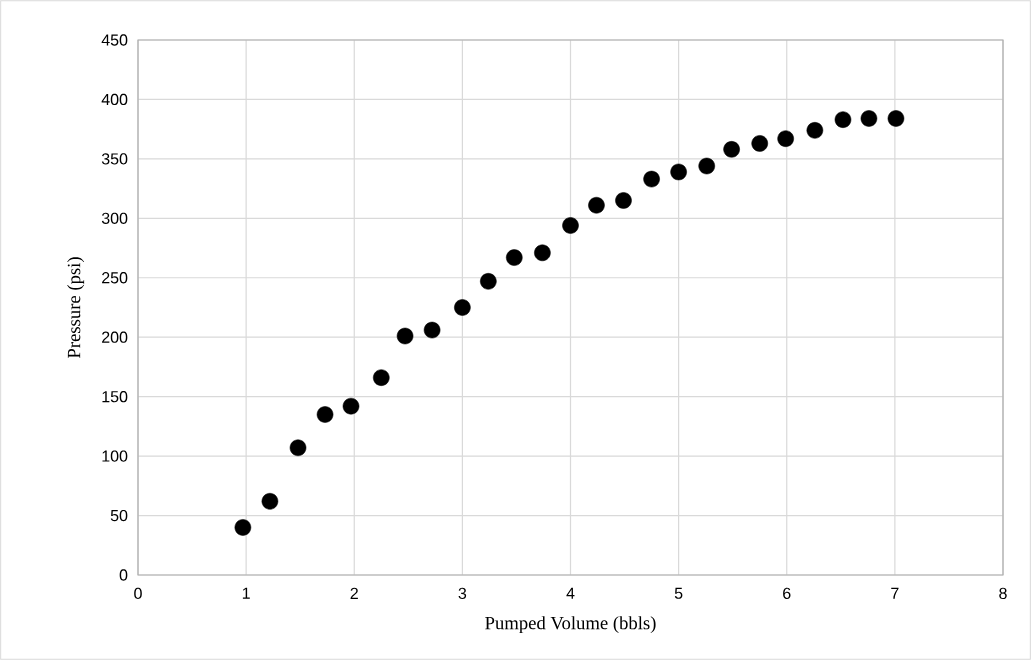 The height and width of the screenshot is (660, 1031). What do you see at coordinates (115, 278) in the screenshot?
I see `y-tick-label: 250` at bounding box center [115, 278].